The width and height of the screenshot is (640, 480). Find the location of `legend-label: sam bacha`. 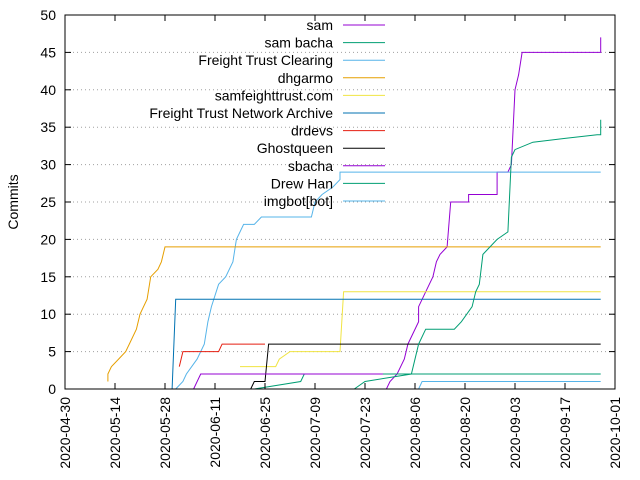

legend-label: sam bacha is located at coordinates (299, 43).